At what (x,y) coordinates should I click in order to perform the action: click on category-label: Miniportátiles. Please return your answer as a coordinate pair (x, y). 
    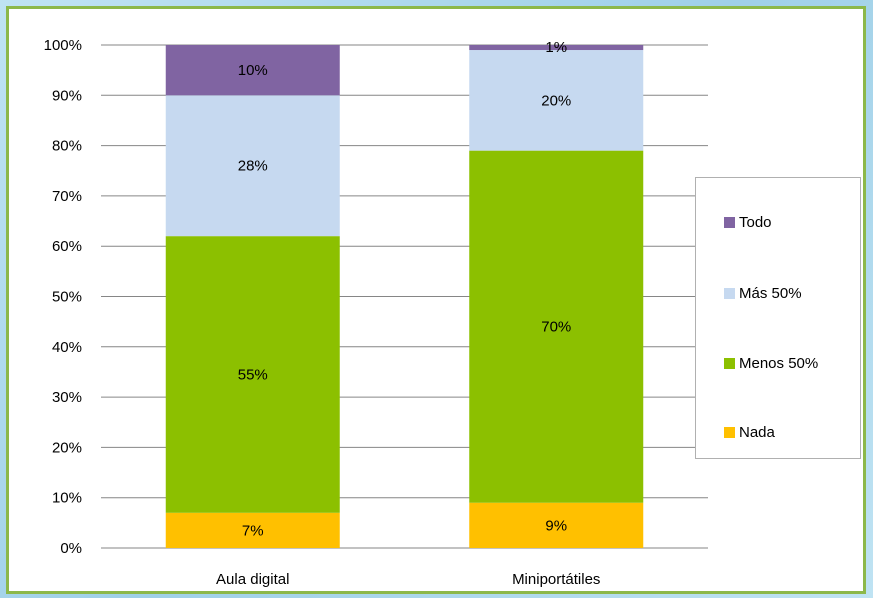
    Looking at the image, I should click on (556, 579).